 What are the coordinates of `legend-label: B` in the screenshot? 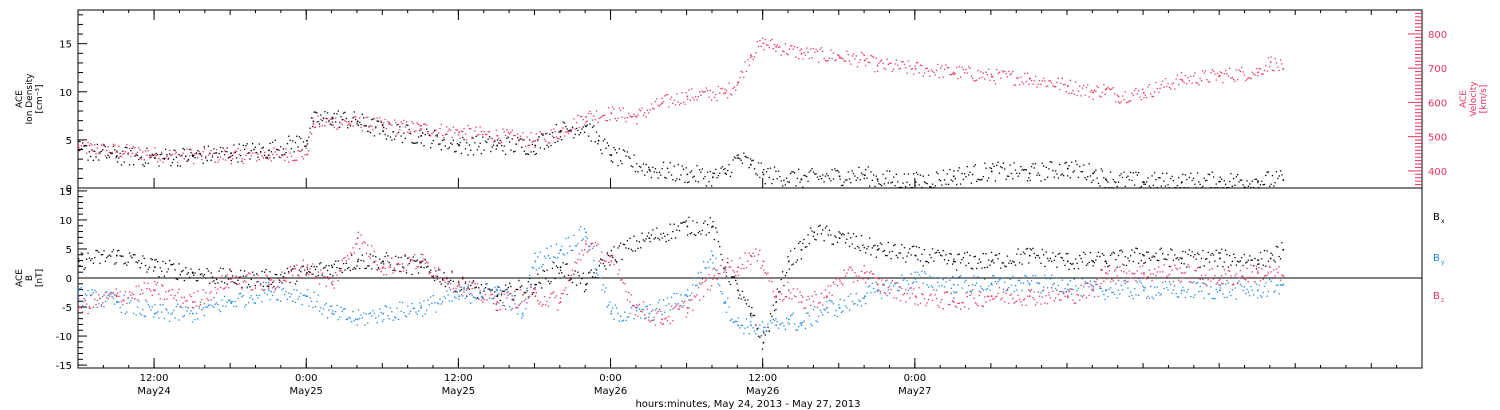 It's located at (1436, 296).